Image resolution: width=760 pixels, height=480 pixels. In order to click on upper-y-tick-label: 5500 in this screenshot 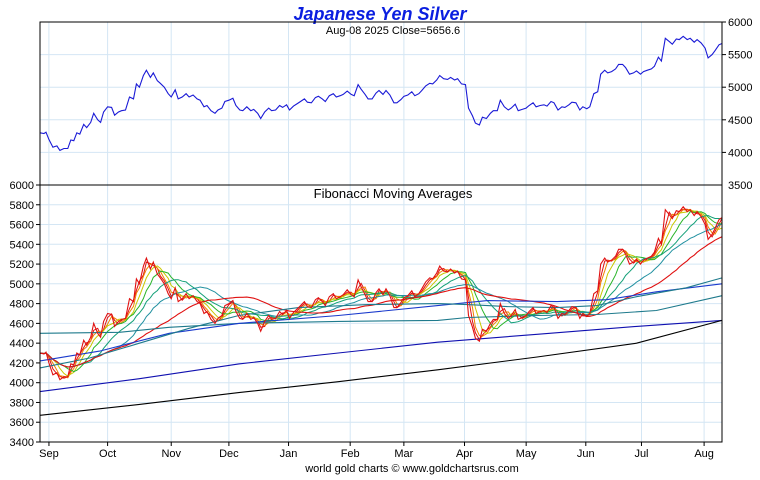, I will do `click(740, 56)`.